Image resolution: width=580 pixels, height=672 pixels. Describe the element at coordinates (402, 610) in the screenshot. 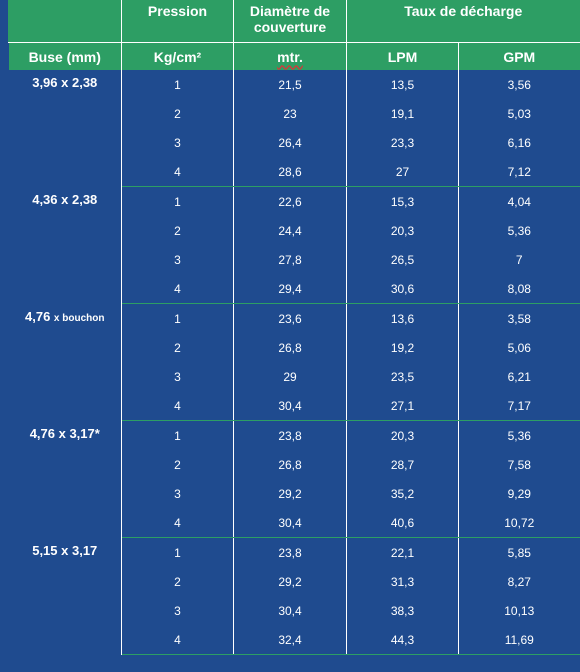

I see `lpm-cell: 38,3` at that location.